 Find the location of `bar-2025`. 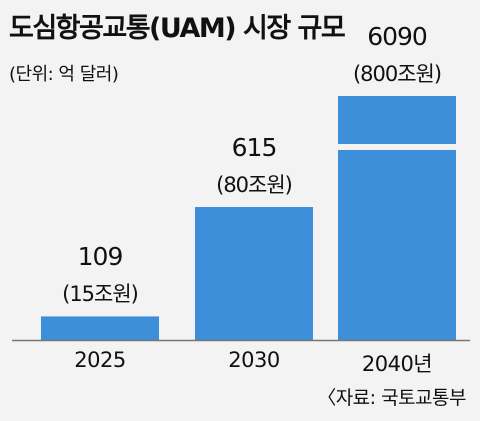

bar-2025 is located at coordinates (100, 328).